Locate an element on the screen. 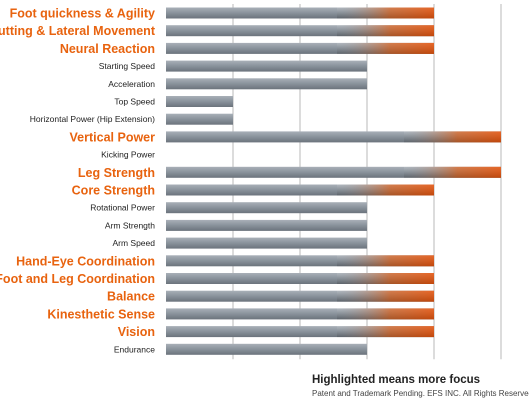  category-label: Vision is located at coordinates (136, 332).